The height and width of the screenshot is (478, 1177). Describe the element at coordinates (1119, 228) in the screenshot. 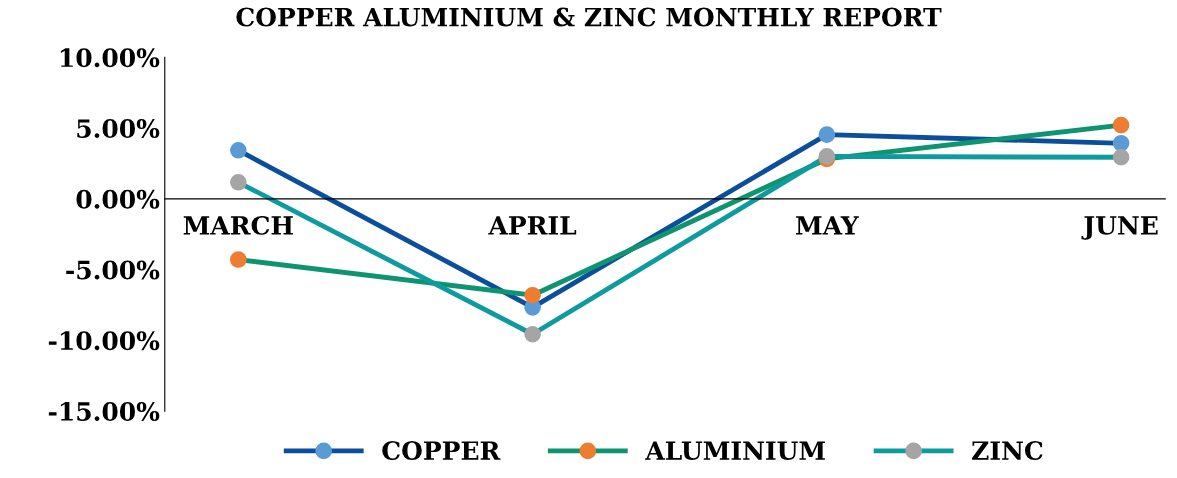

I see `x-tick-label: JUNE` at that location.